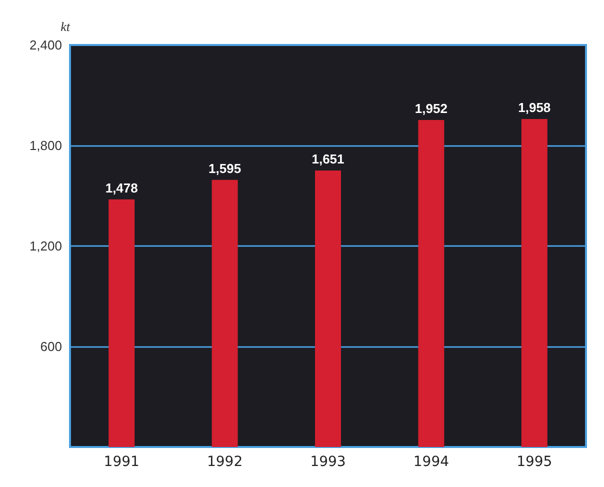 The width and height of the screenshot is (604, 487). What do you see at coordinates (431, 108) in the screenshot?
I see `data-label: 1,952` at bounding box center [431, 108].